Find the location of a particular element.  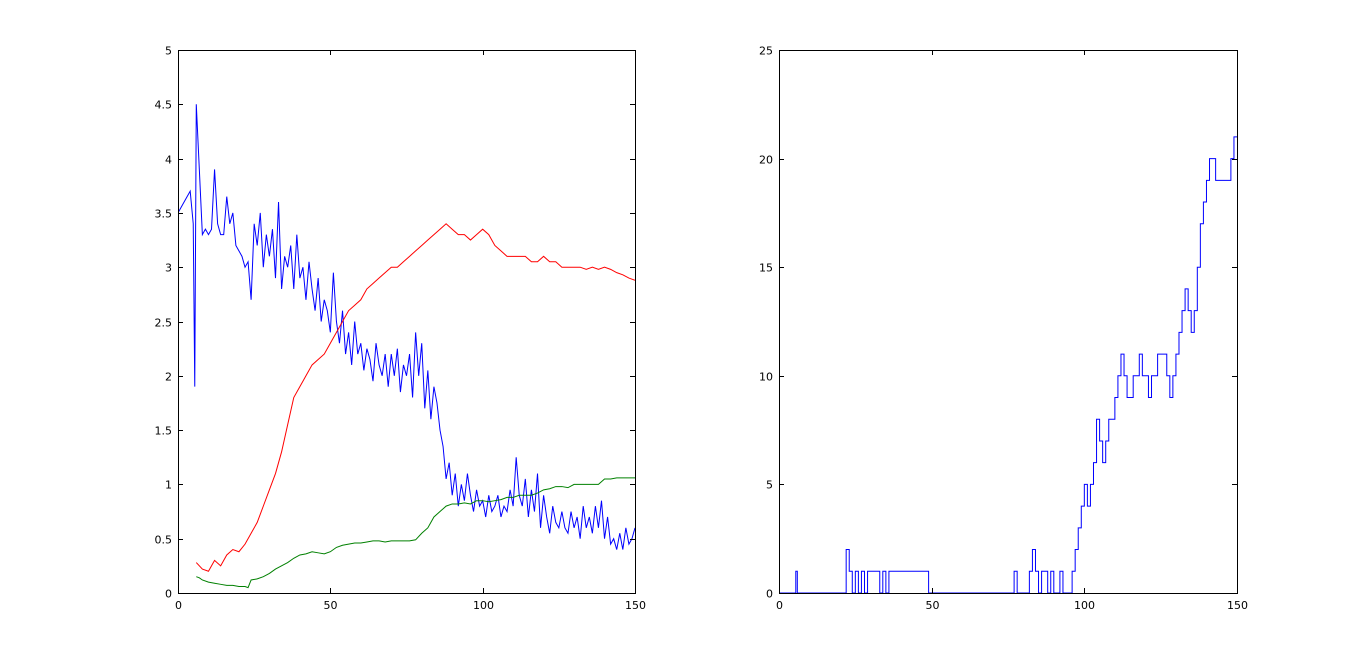

y-tick-label: 4 is located at coordinates (168, 160).